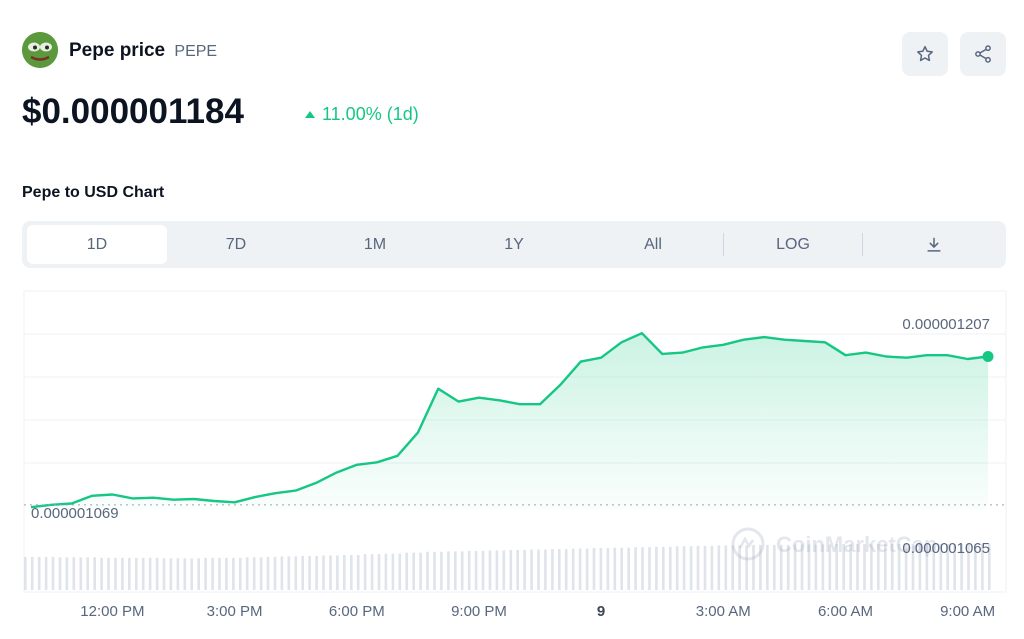 The height and width of the screenshot is (639, 1024). Describe the element at coordinates (117, 50) in the screenshot. I see `coin-name: Pepe price` at that location.